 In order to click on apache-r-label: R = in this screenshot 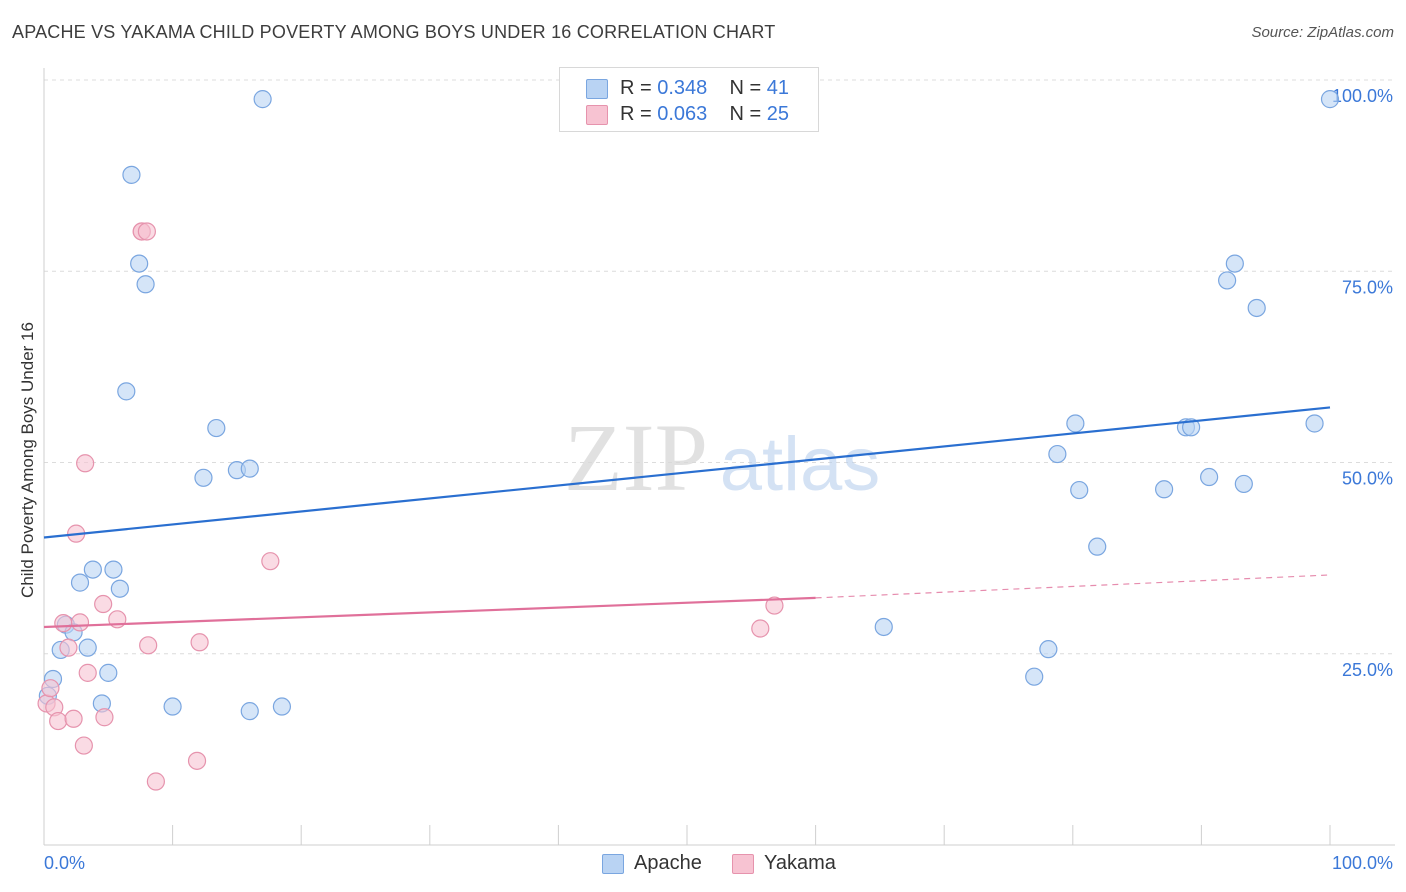, I will do `click(636, 88)`.